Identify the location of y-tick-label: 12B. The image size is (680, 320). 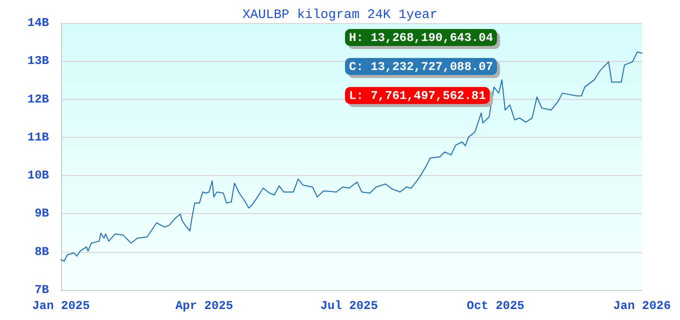
(38, 99).